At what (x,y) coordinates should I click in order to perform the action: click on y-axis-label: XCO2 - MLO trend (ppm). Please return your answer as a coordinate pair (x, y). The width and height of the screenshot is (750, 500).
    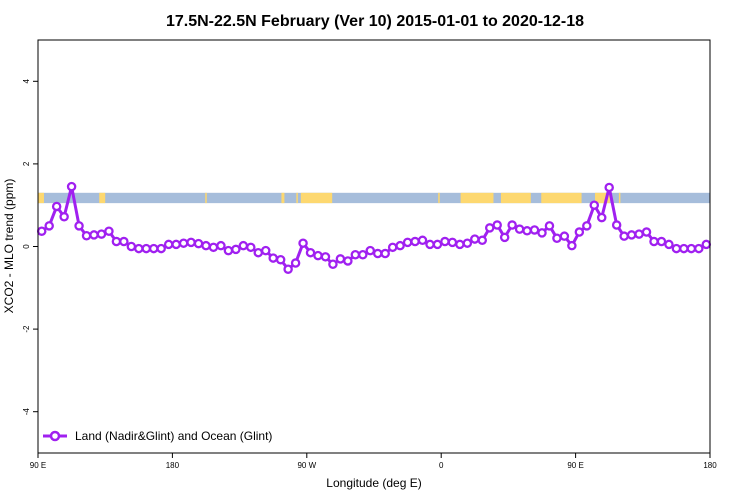
    Looking at the image, I should click on (9, 246).